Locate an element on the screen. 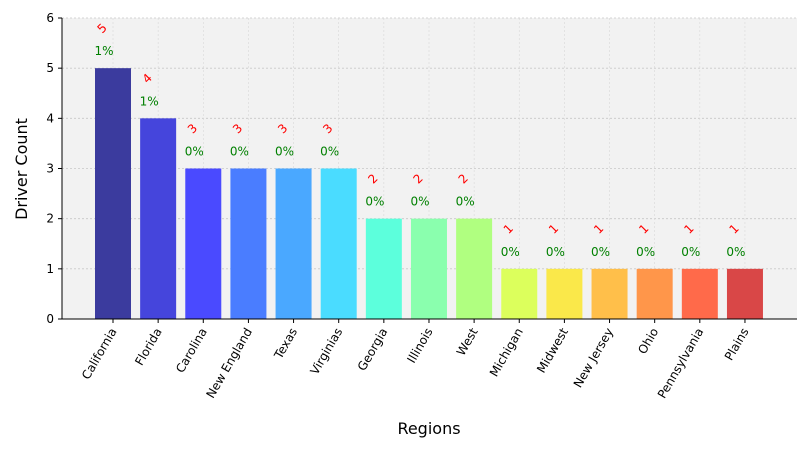 This screenshot has height=450, width=810. y-axis-title: Driver Count is located at coordinates (21, 169).